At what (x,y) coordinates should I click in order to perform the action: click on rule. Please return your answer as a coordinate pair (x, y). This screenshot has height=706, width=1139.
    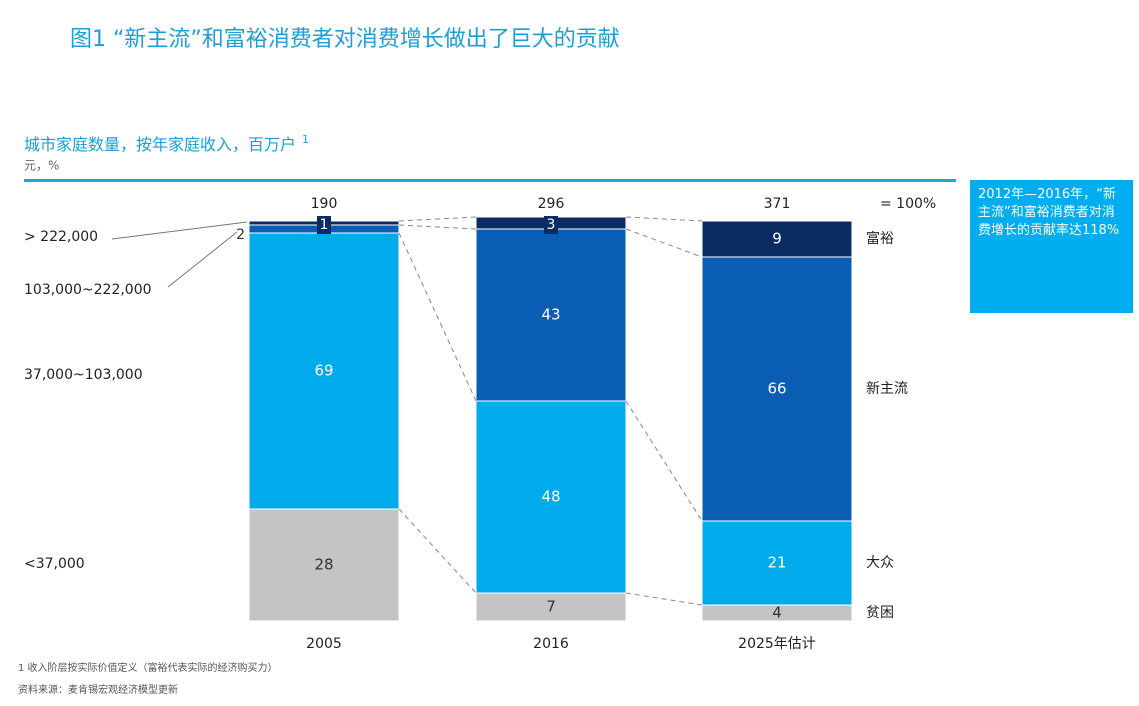
    Looking at the image, I should click on (490, 180).